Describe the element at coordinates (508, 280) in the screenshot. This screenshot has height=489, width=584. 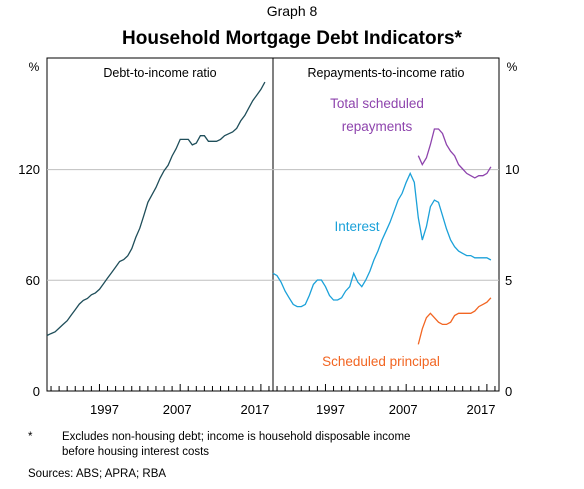
I see `right-ytick-5: 5` at that location.